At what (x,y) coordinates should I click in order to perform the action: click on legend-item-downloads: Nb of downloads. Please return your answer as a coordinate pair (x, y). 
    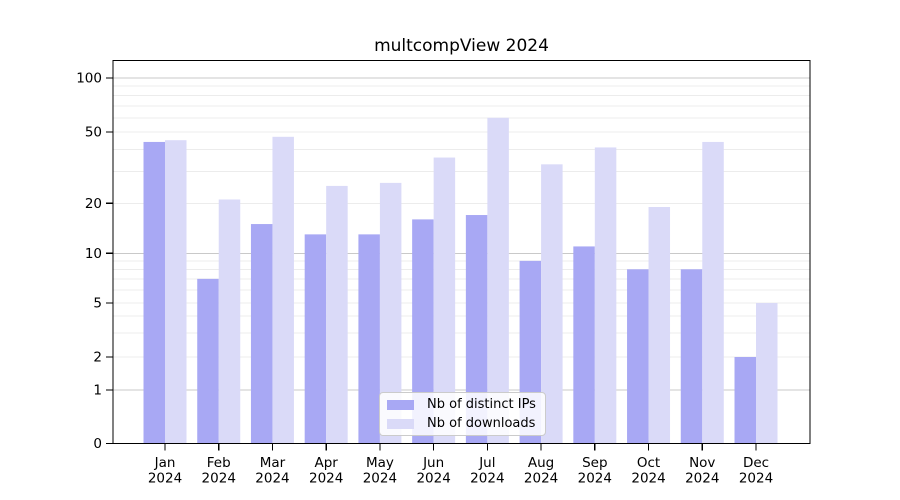
    Looking at the image, I should click on (466, 423).